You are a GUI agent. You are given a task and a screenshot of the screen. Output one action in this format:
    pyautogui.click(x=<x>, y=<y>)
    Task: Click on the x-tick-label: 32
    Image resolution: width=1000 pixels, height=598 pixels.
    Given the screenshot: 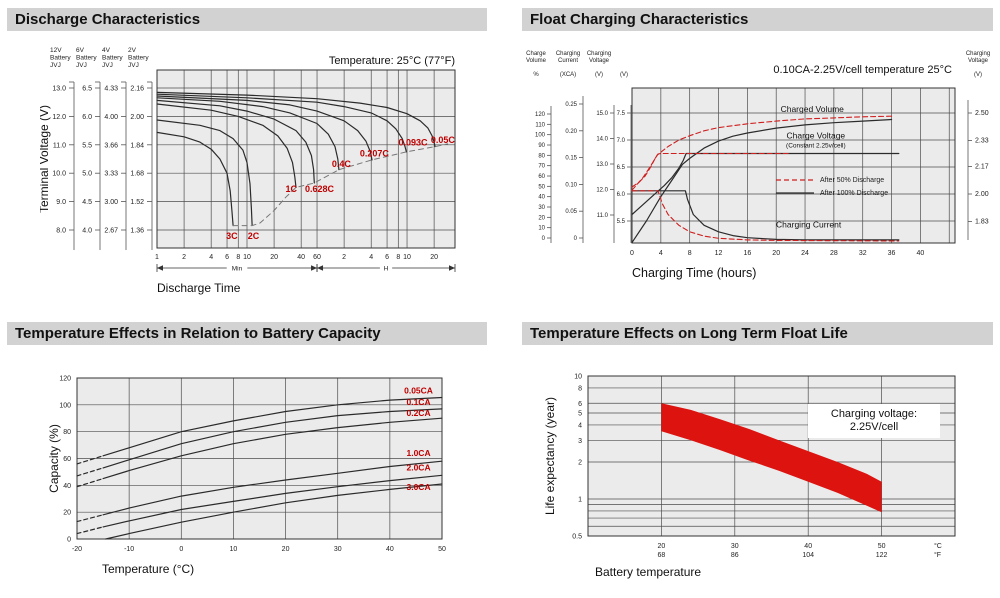 What is the action you would take?
    pyautogui.click(x=863, y=253)
    